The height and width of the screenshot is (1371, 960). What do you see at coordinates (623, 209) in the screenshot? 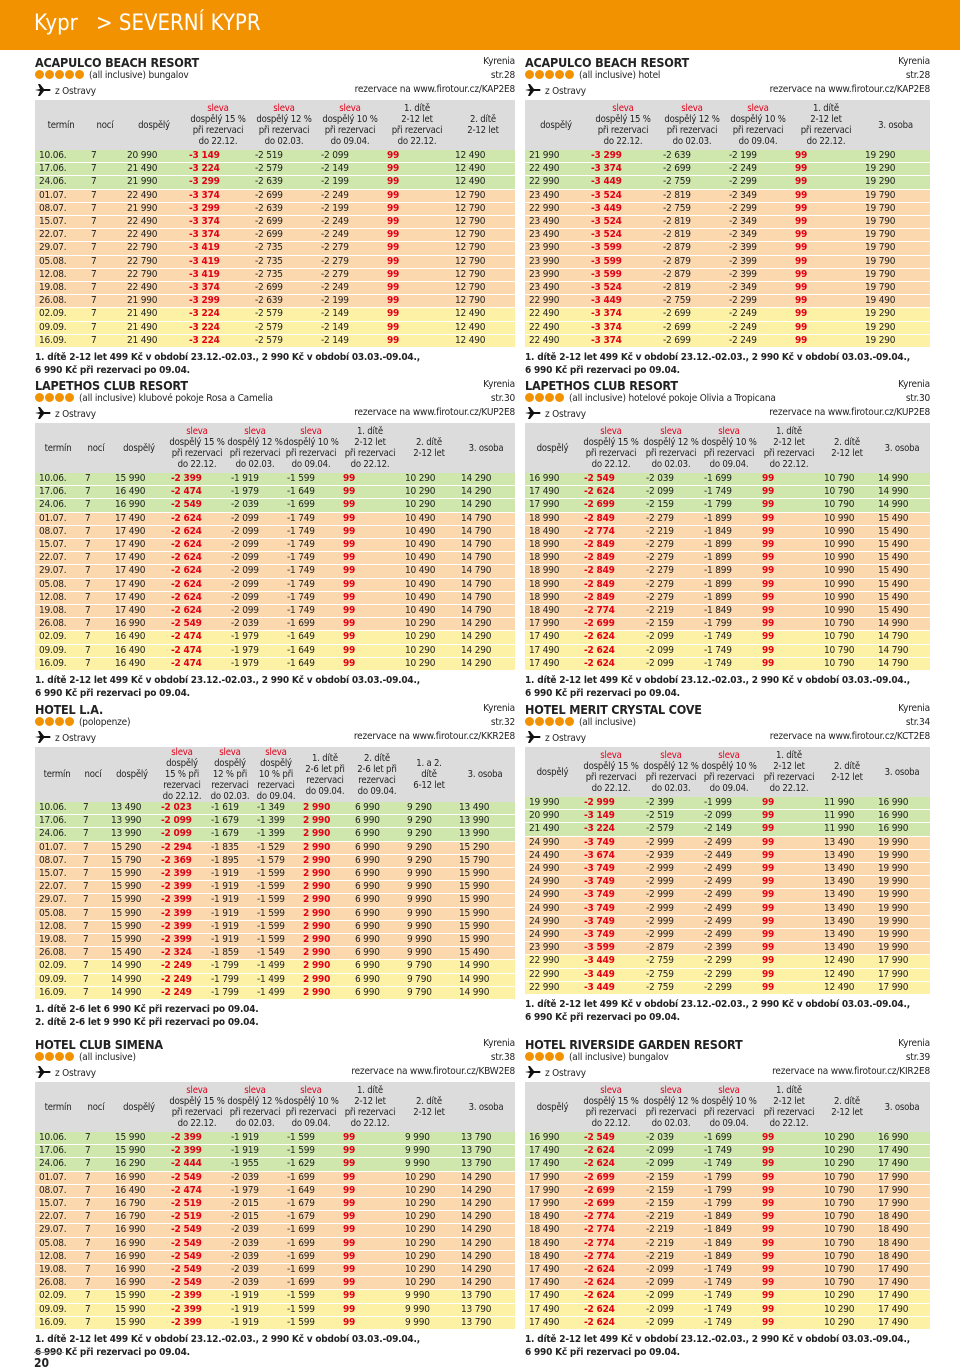
I see `price-cell: -3 449` at bounding box center [623, 209].